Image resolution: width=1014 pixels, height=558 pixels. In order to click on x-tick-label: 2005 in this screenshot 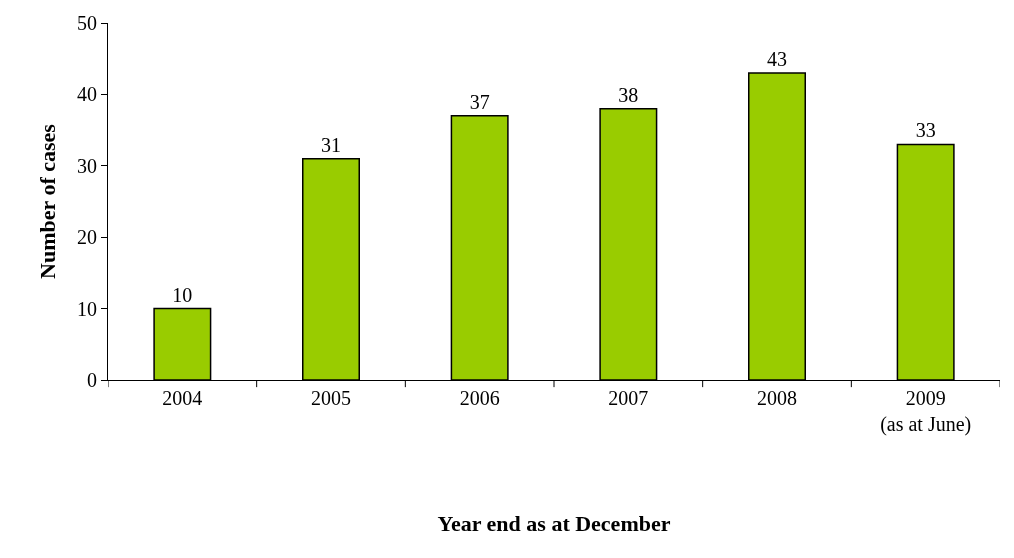, I will do `click(331, 398)`.